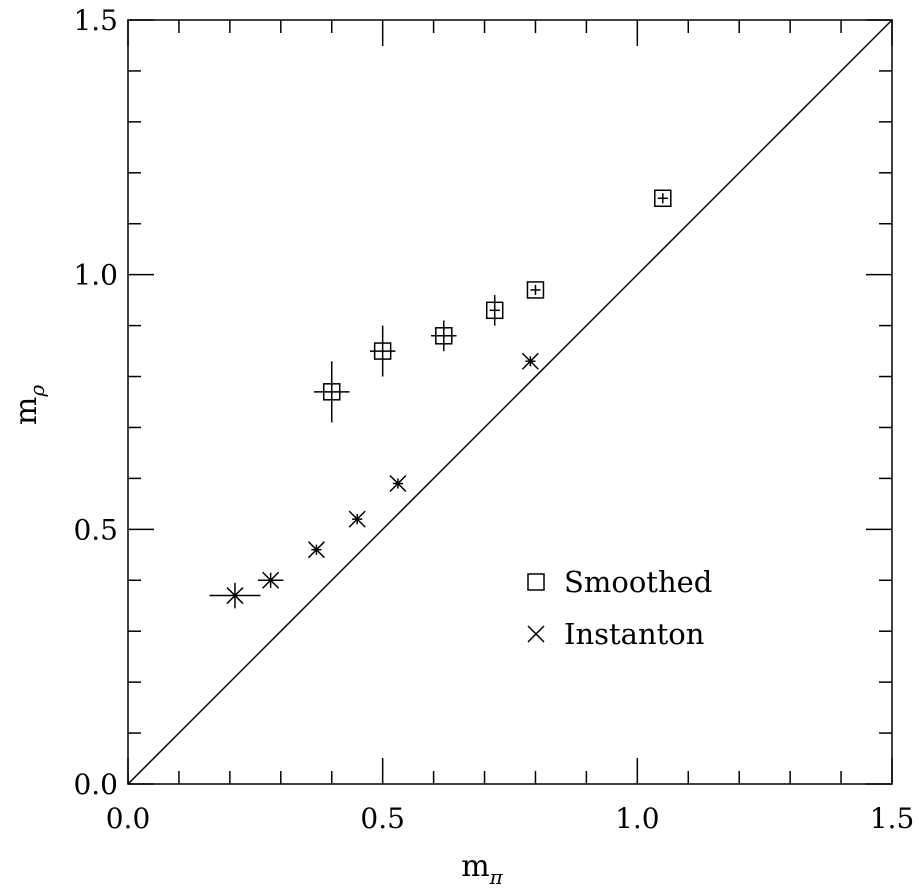 Image resolution: width=919 pixels, height=890 pixels. What do you see at coordinates (536, 582) in the screenshot?
I see `legend-square-icon` at bounding box center [536, 582].